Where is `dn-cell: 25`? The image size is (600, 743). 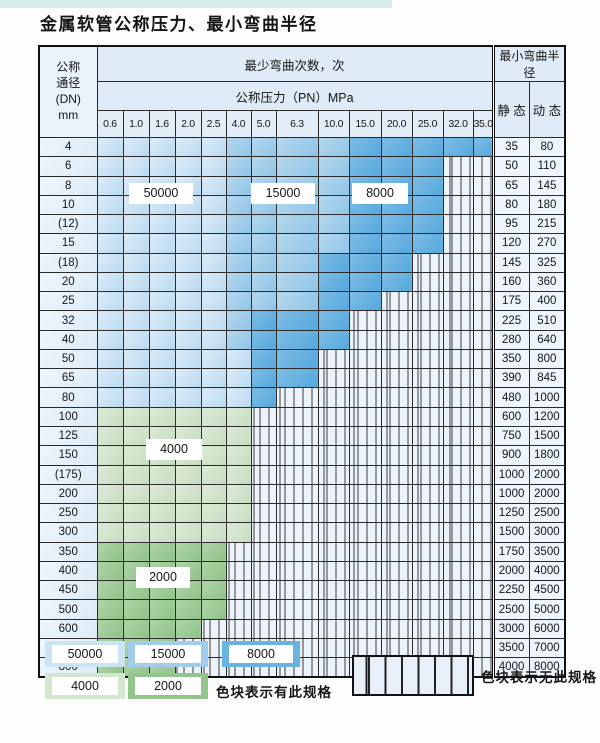
dn-cell: 25 is located at coordinates (68, 301).